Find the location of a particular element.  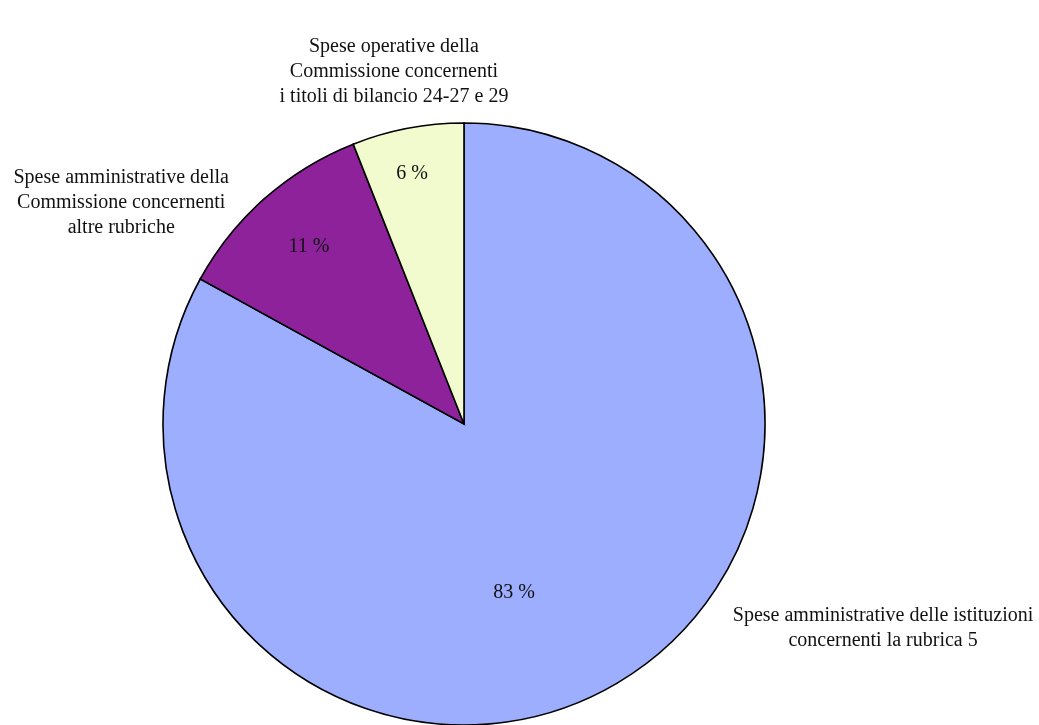

data-label: 11 % is located at coordinates (309, 245).